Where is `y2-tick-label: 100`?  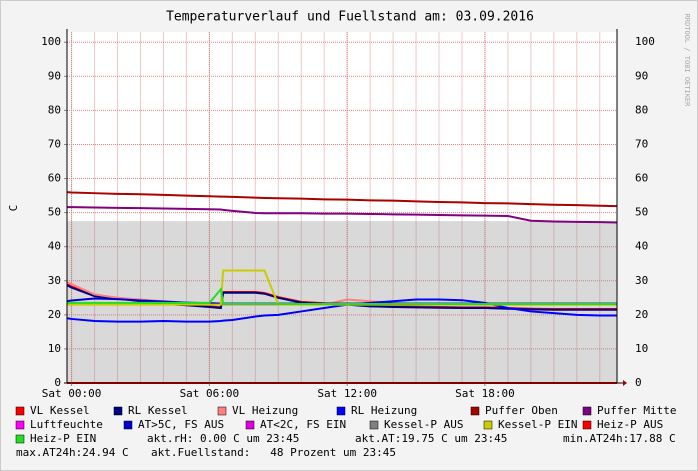
y2-tick-label: 100 is located at coordinates (645, 41).